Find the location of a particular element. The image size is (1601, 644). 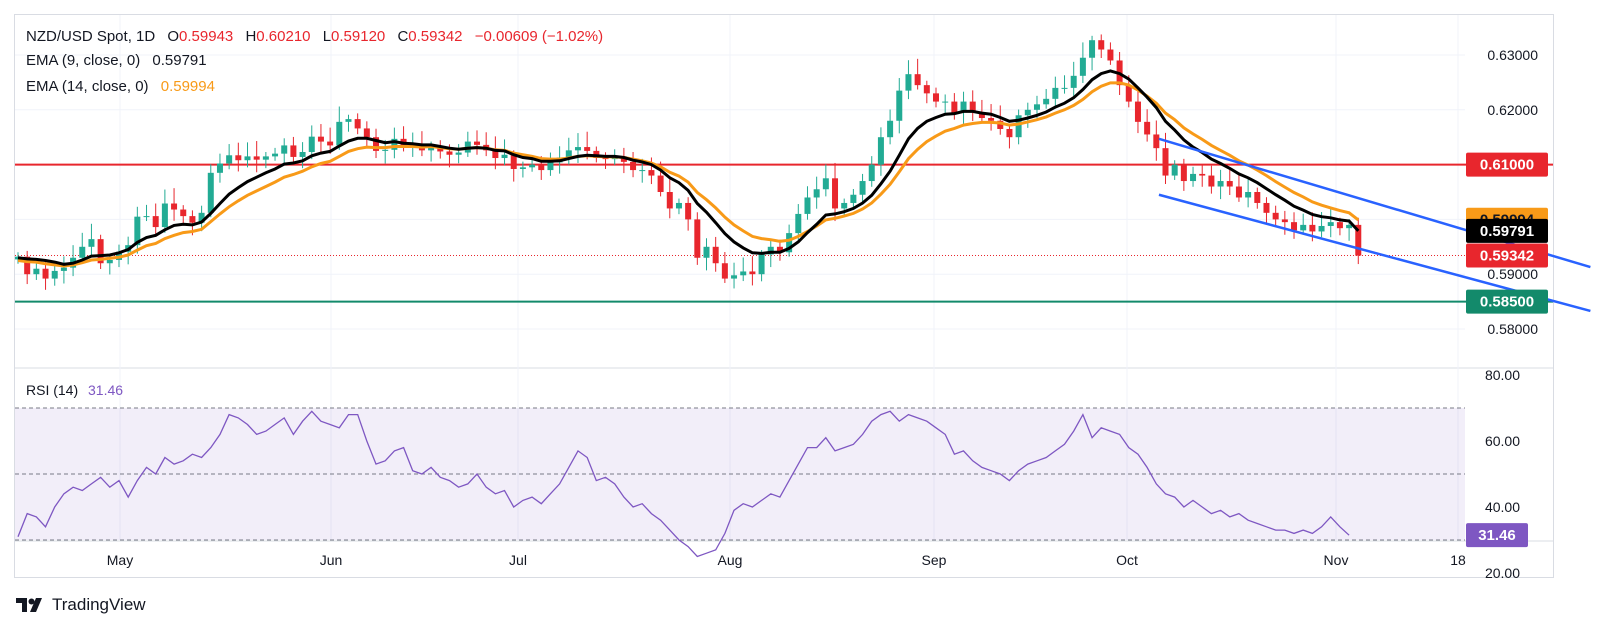

symbol-label: NZD/USD Spot, 1D is located at coordinates (91, 36).